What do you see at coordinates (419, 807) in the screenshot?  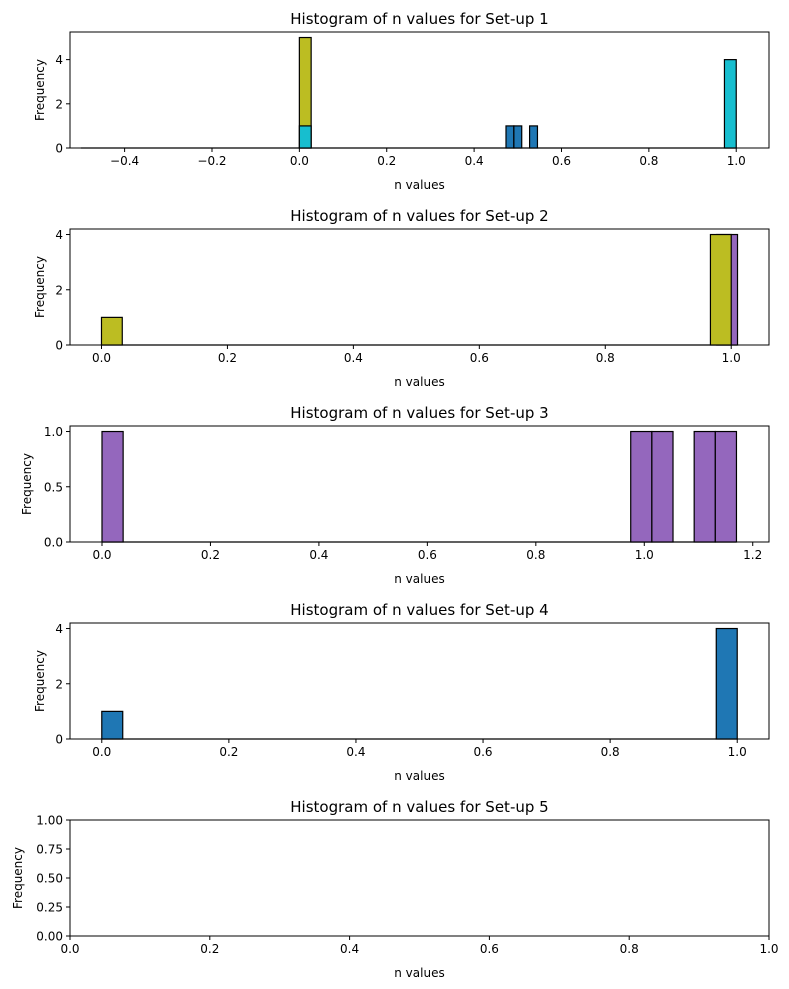 I see `chart-title: Histogram of n values for Set-up 5` at bounding box center [419, 807].